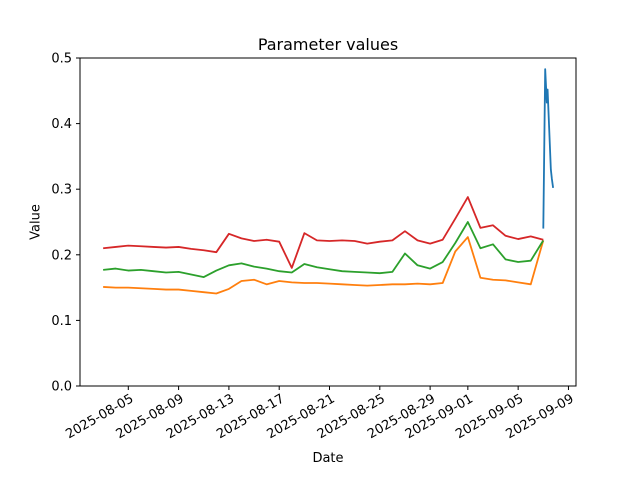  I want to click on y-tick-label: 0.4, so click(61, 124).